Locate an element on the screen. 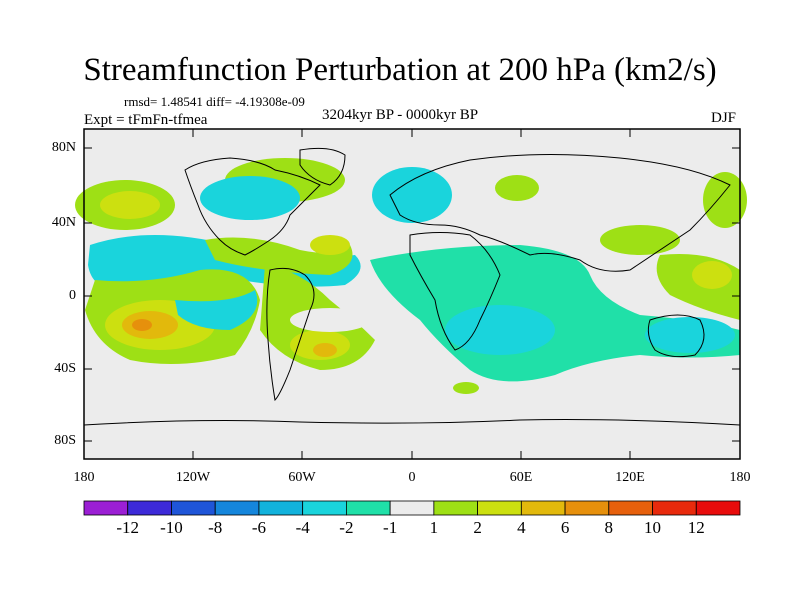 This screenshot has height=600, width=800. colorbar-label: -12 is located at coordinates (128, 527).